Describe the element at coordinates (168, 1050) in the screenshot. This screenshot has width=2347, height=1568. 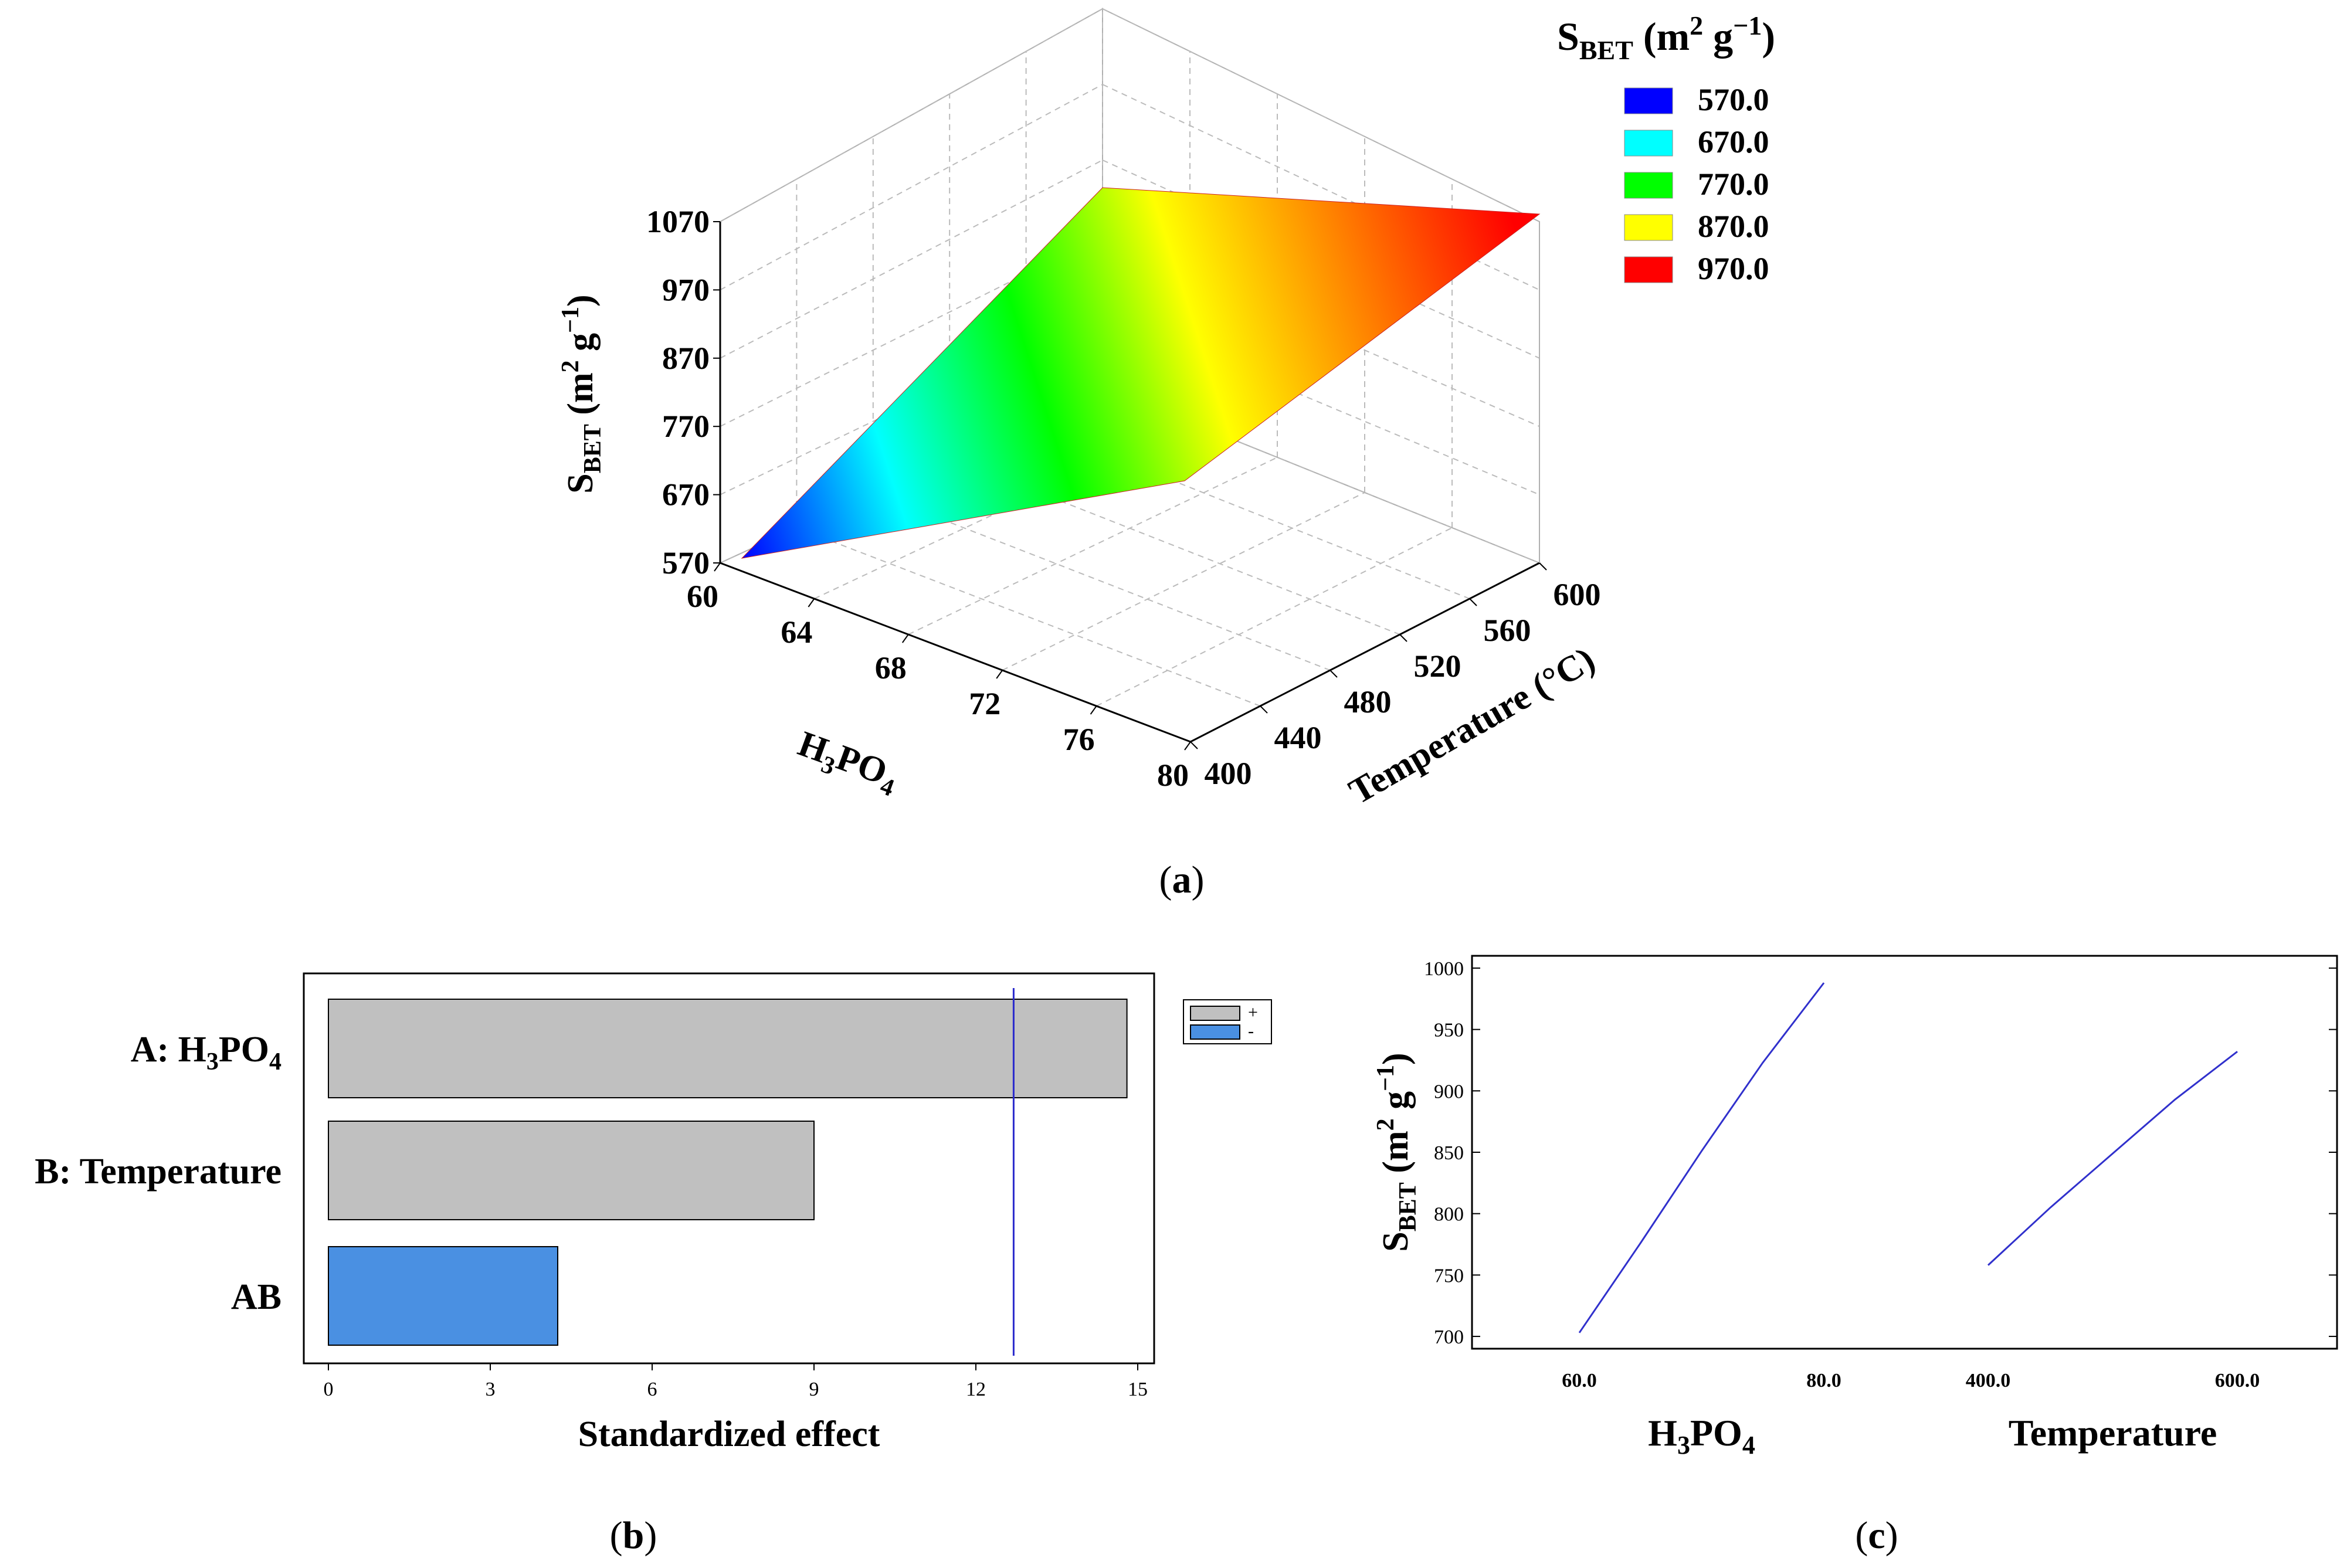
I see `category-prefix: A: H` at that location.